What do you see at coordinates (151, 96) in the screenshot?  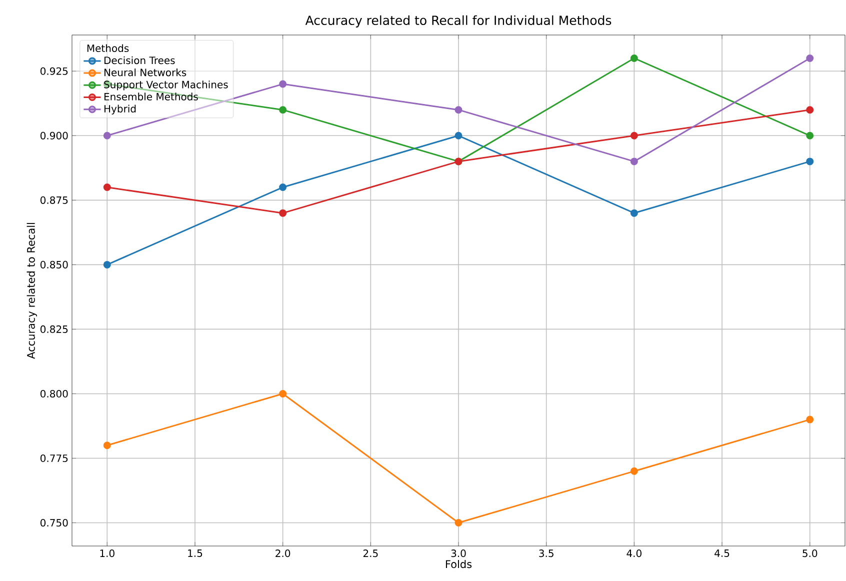 I see `legend-label: Ensemble Methods` at bounding box center [151, 96].